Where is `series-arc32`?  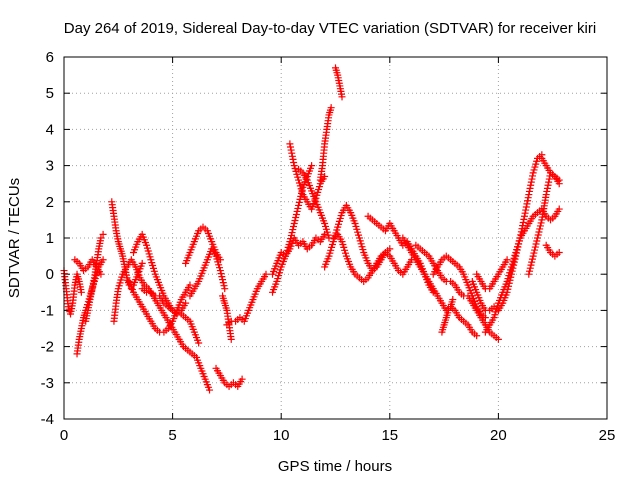
series-arc32 is located at coordinates (550, 171).